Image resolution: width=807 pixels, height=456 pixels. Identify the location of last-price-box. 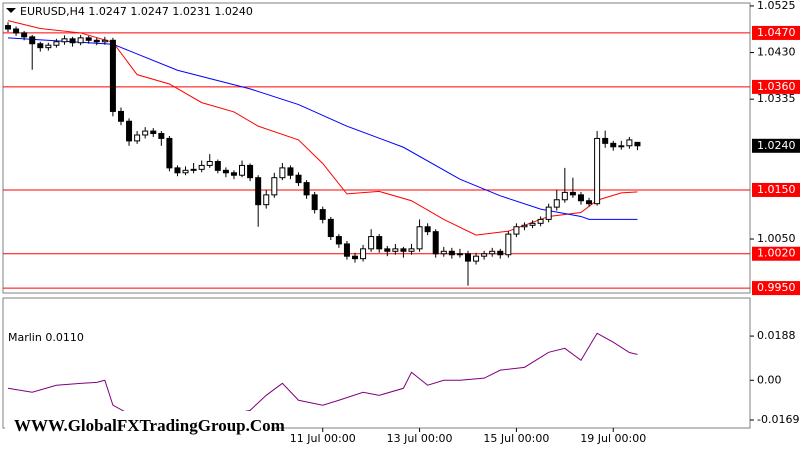
(776, 145).